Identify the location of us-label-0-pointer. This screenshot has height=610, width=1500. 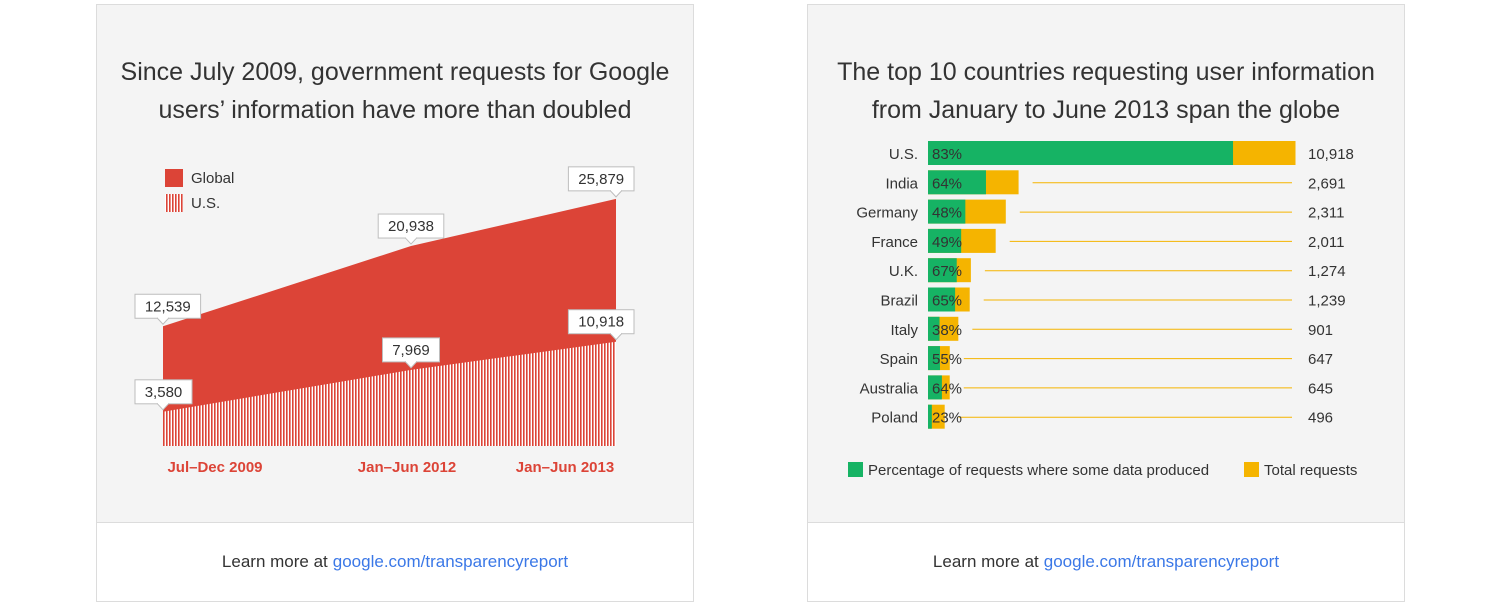
(163, 406).